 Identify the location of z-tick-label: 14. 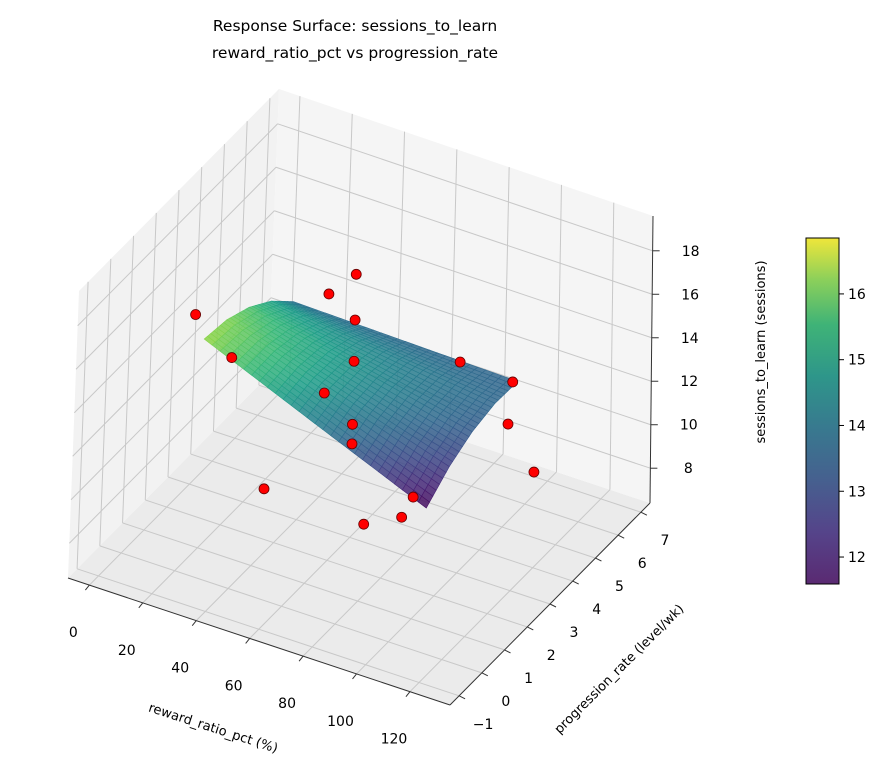
(690, 339).